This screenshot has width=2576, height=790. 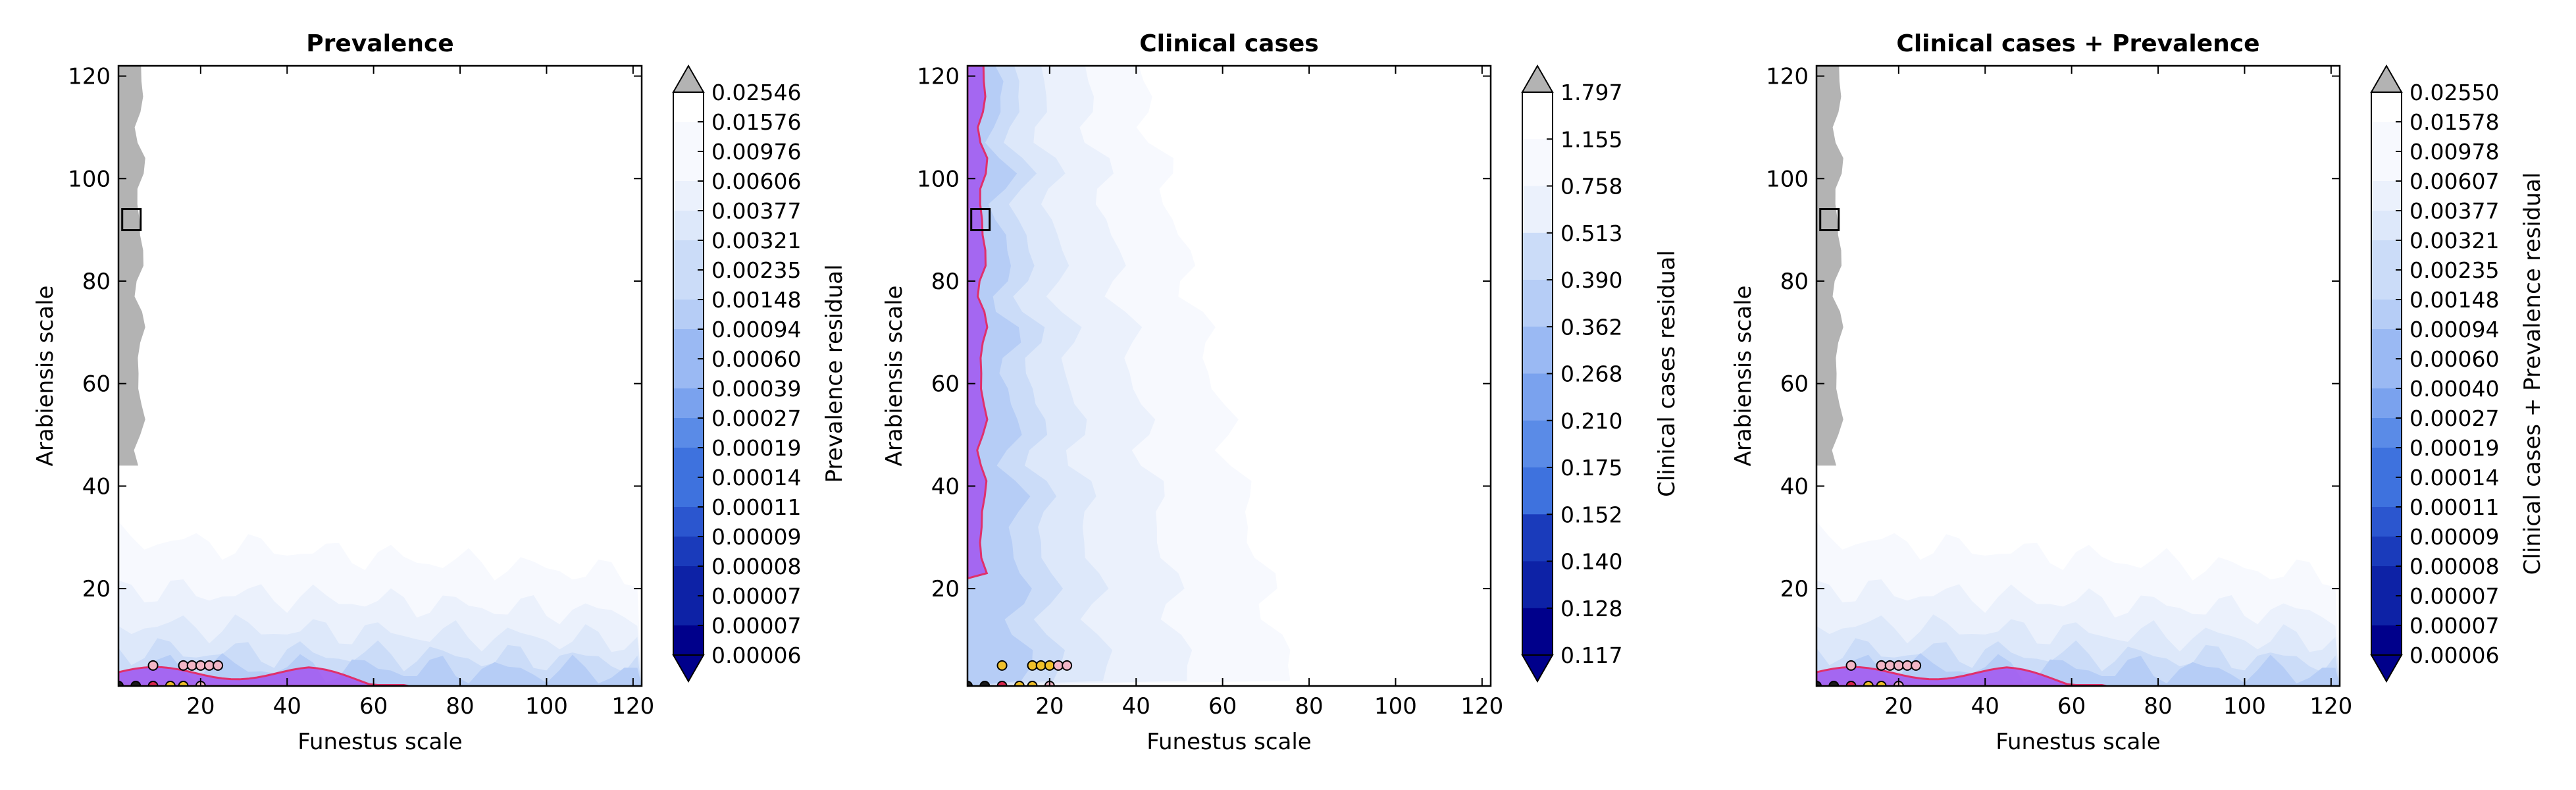 What do you see at coordinates (756, 93) in the screenshot?
I see `colorbar-tick-label: 0.02546` at bounding box center [756, 93].